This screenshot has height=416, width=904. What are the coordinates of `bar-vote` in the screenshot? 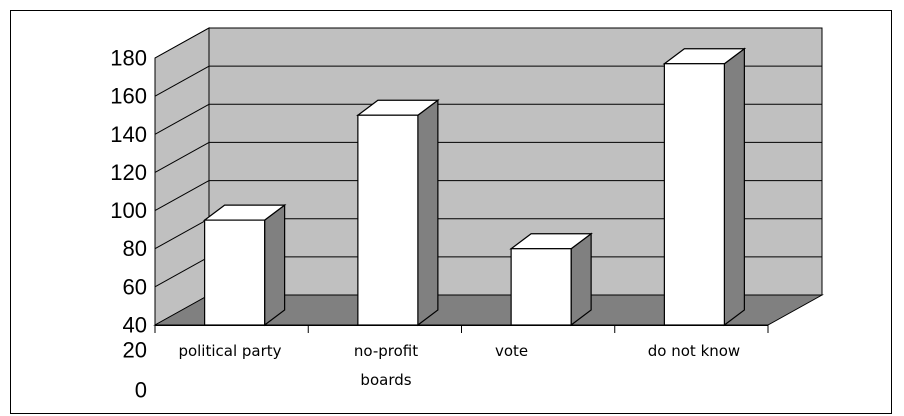 It's located at (551, 279).